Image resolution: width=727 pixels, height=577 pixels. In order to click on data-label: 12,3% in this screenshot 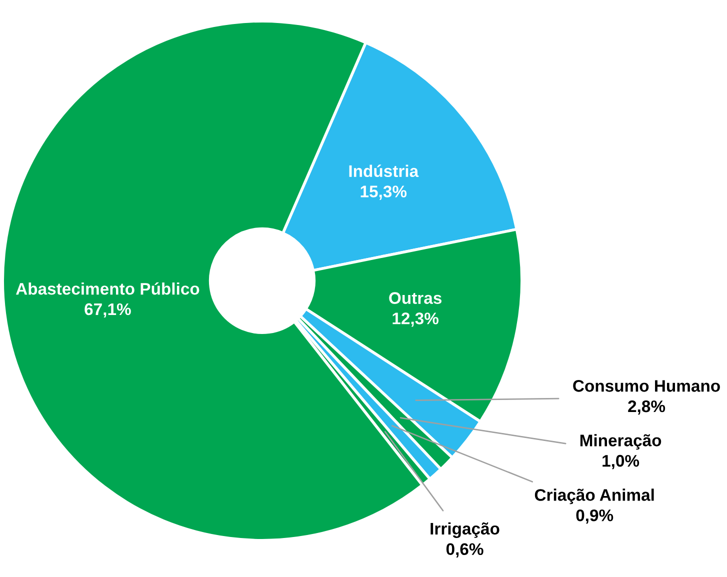, I will do `click(415, 319)`.